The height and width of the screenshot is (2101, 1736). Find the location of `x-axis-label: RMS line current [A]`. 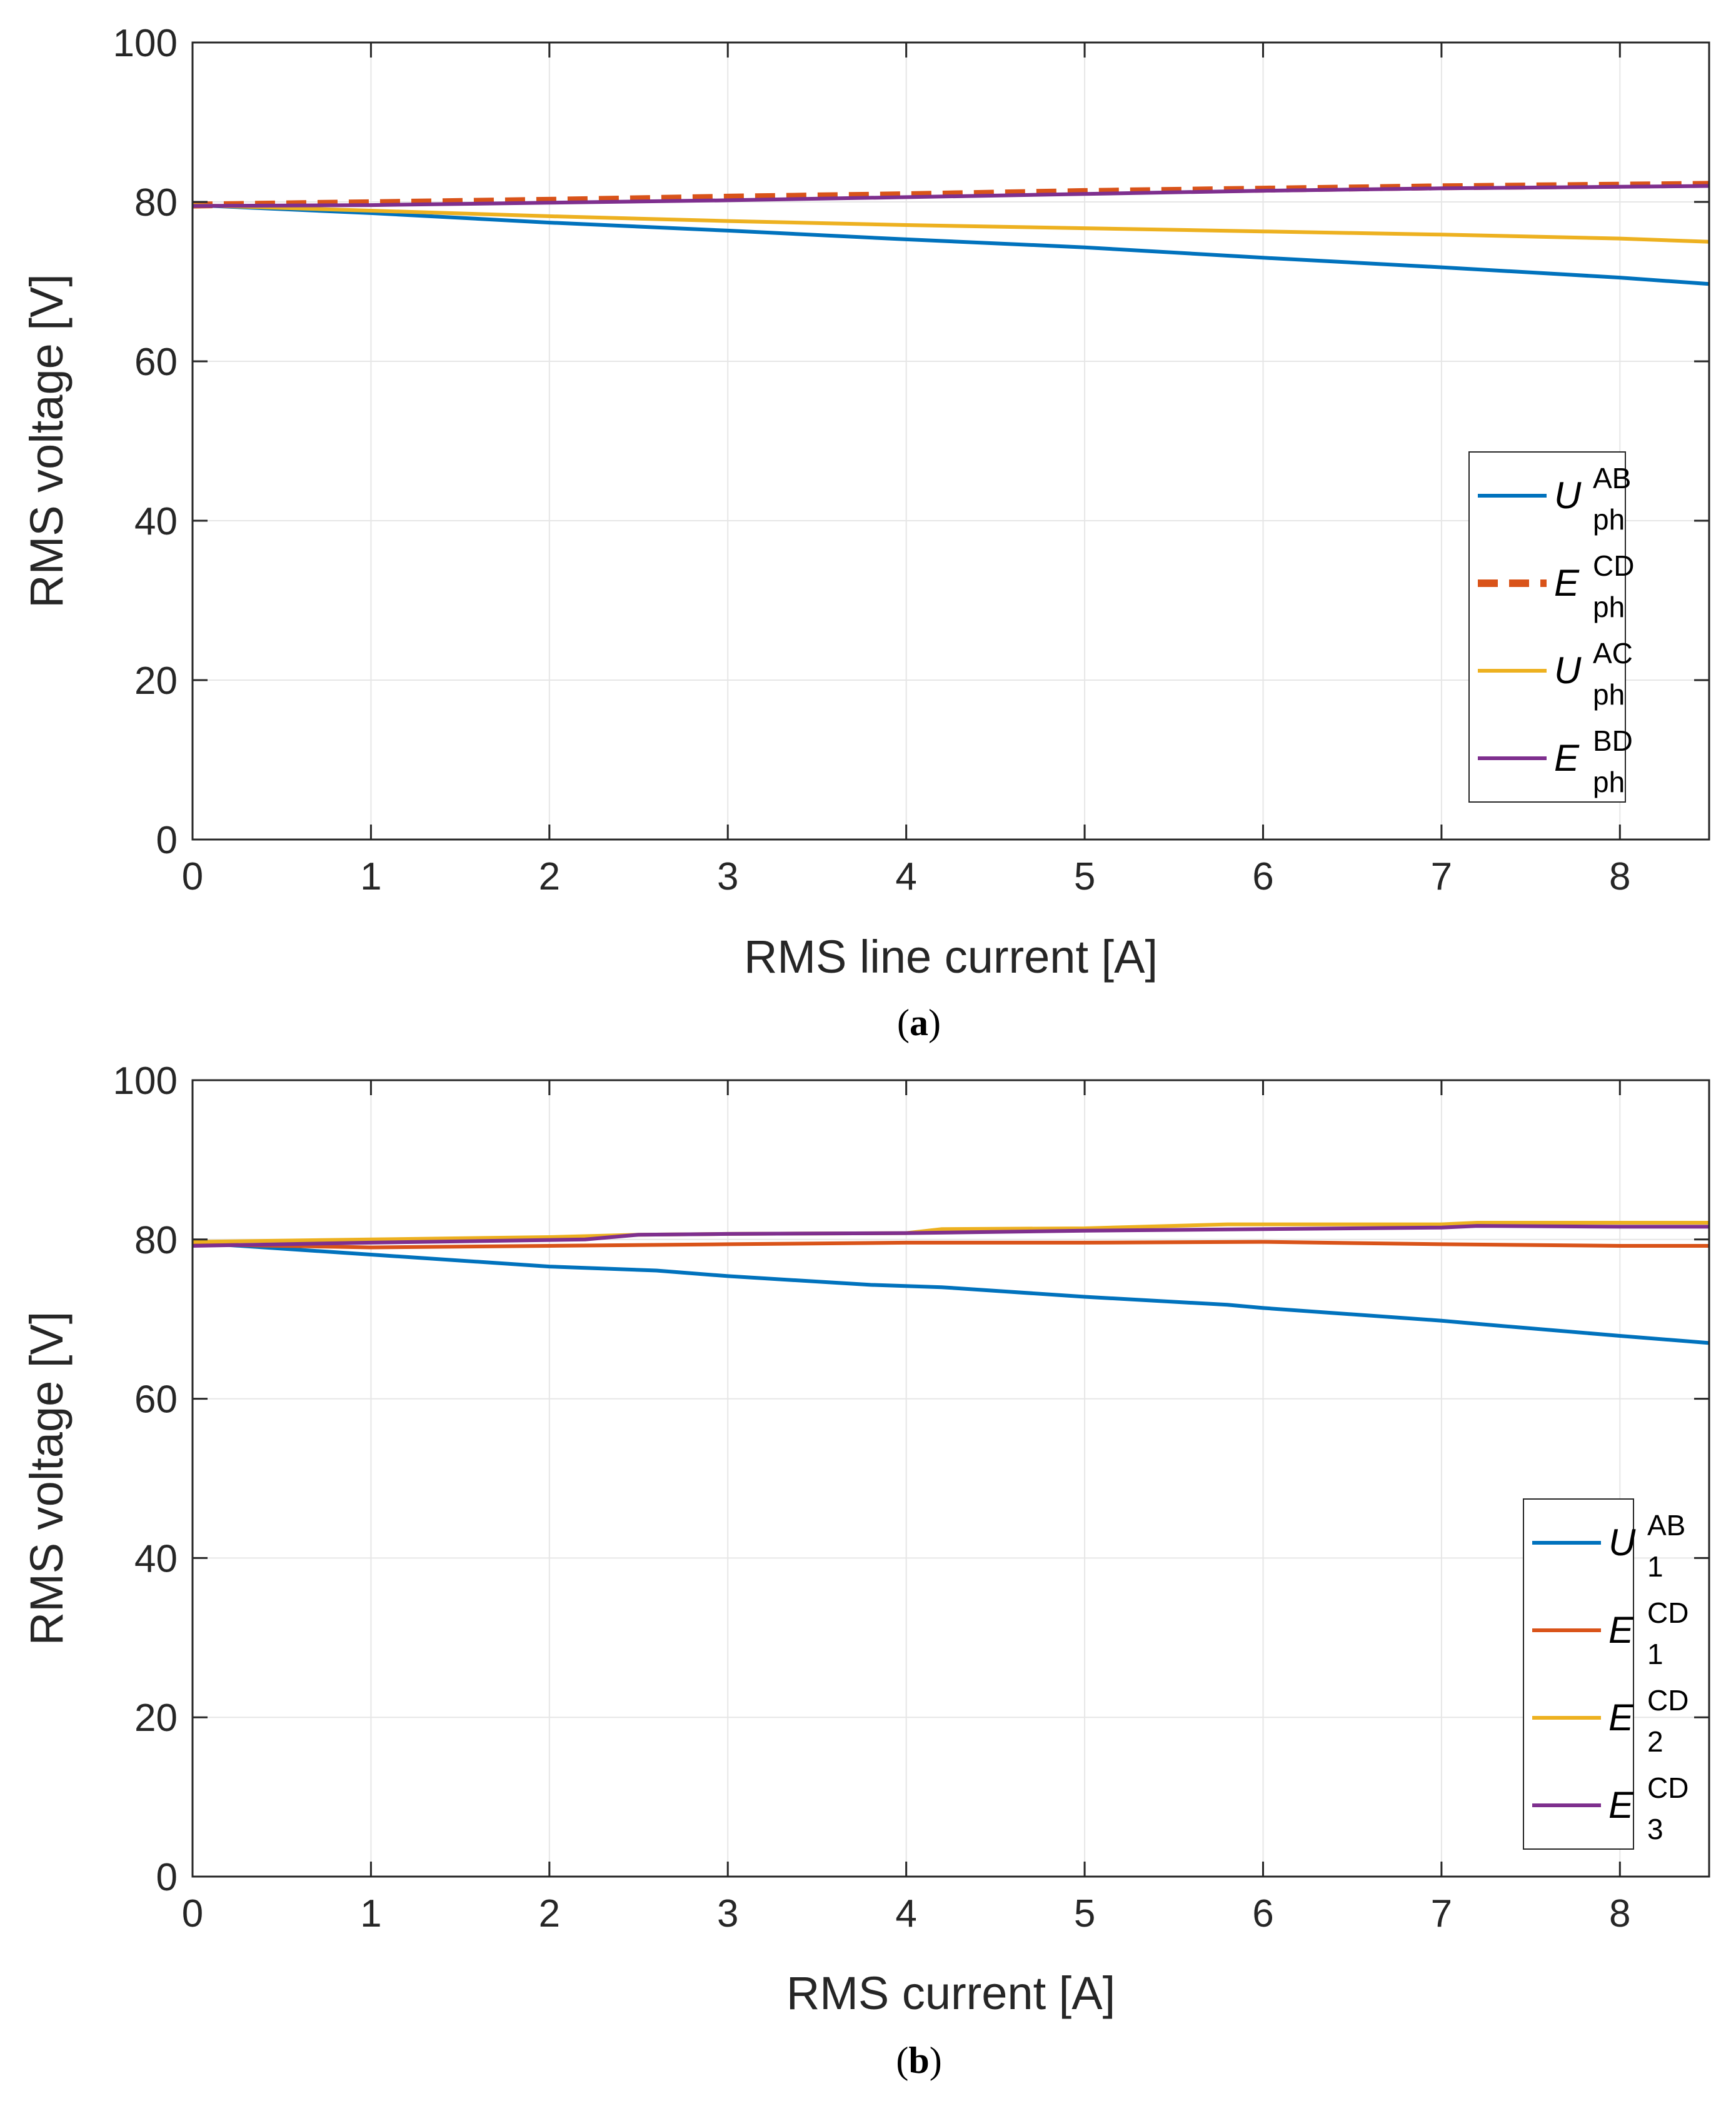

x-axis-label: RMS line current [A] is located at coordinates (951, 957).